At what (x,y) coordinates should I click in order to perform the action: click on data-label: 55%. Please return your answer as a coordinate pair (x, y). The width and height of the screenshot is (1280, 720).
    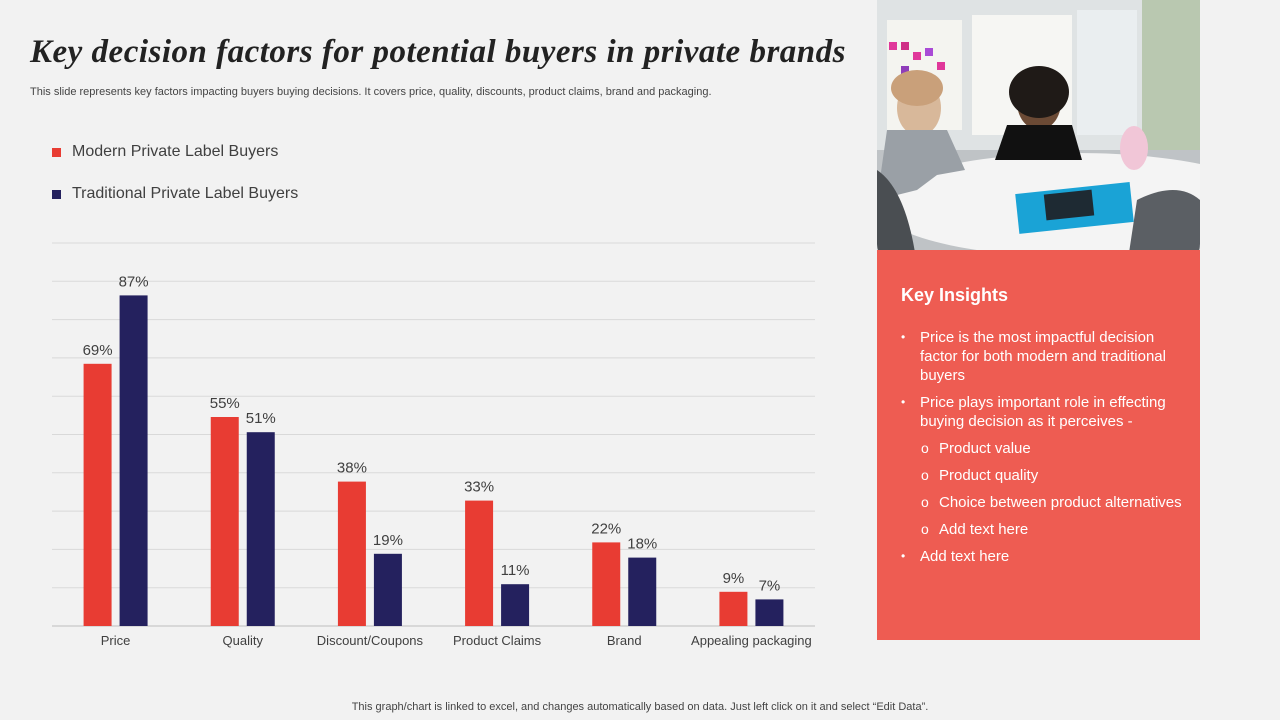
    Looking at the image, I should click on (225, 403).